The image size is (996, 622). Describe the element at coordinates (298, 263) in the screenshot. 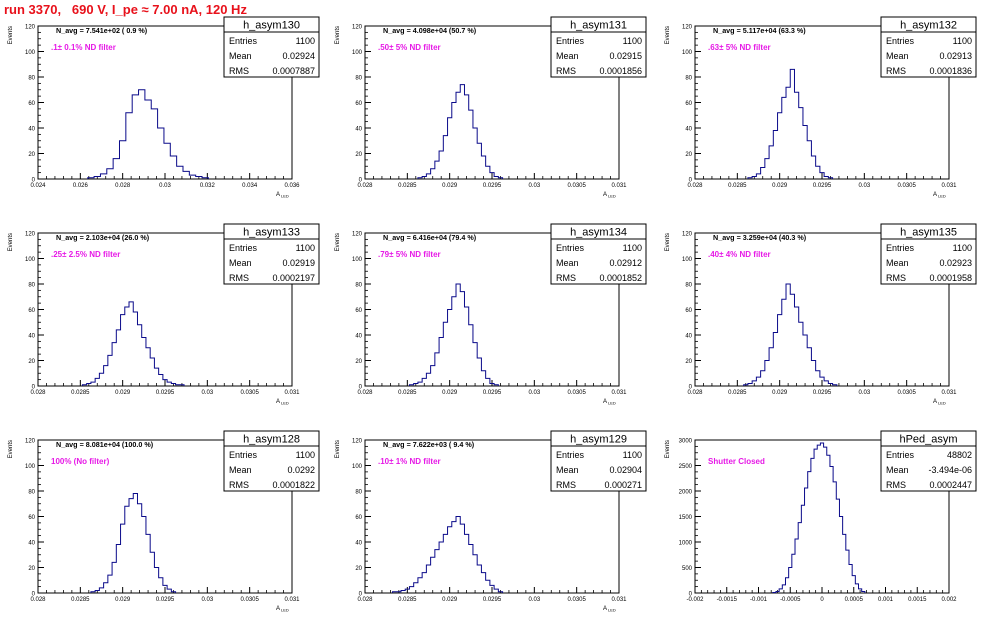

I see `stats-value: 0.02919` at that location.